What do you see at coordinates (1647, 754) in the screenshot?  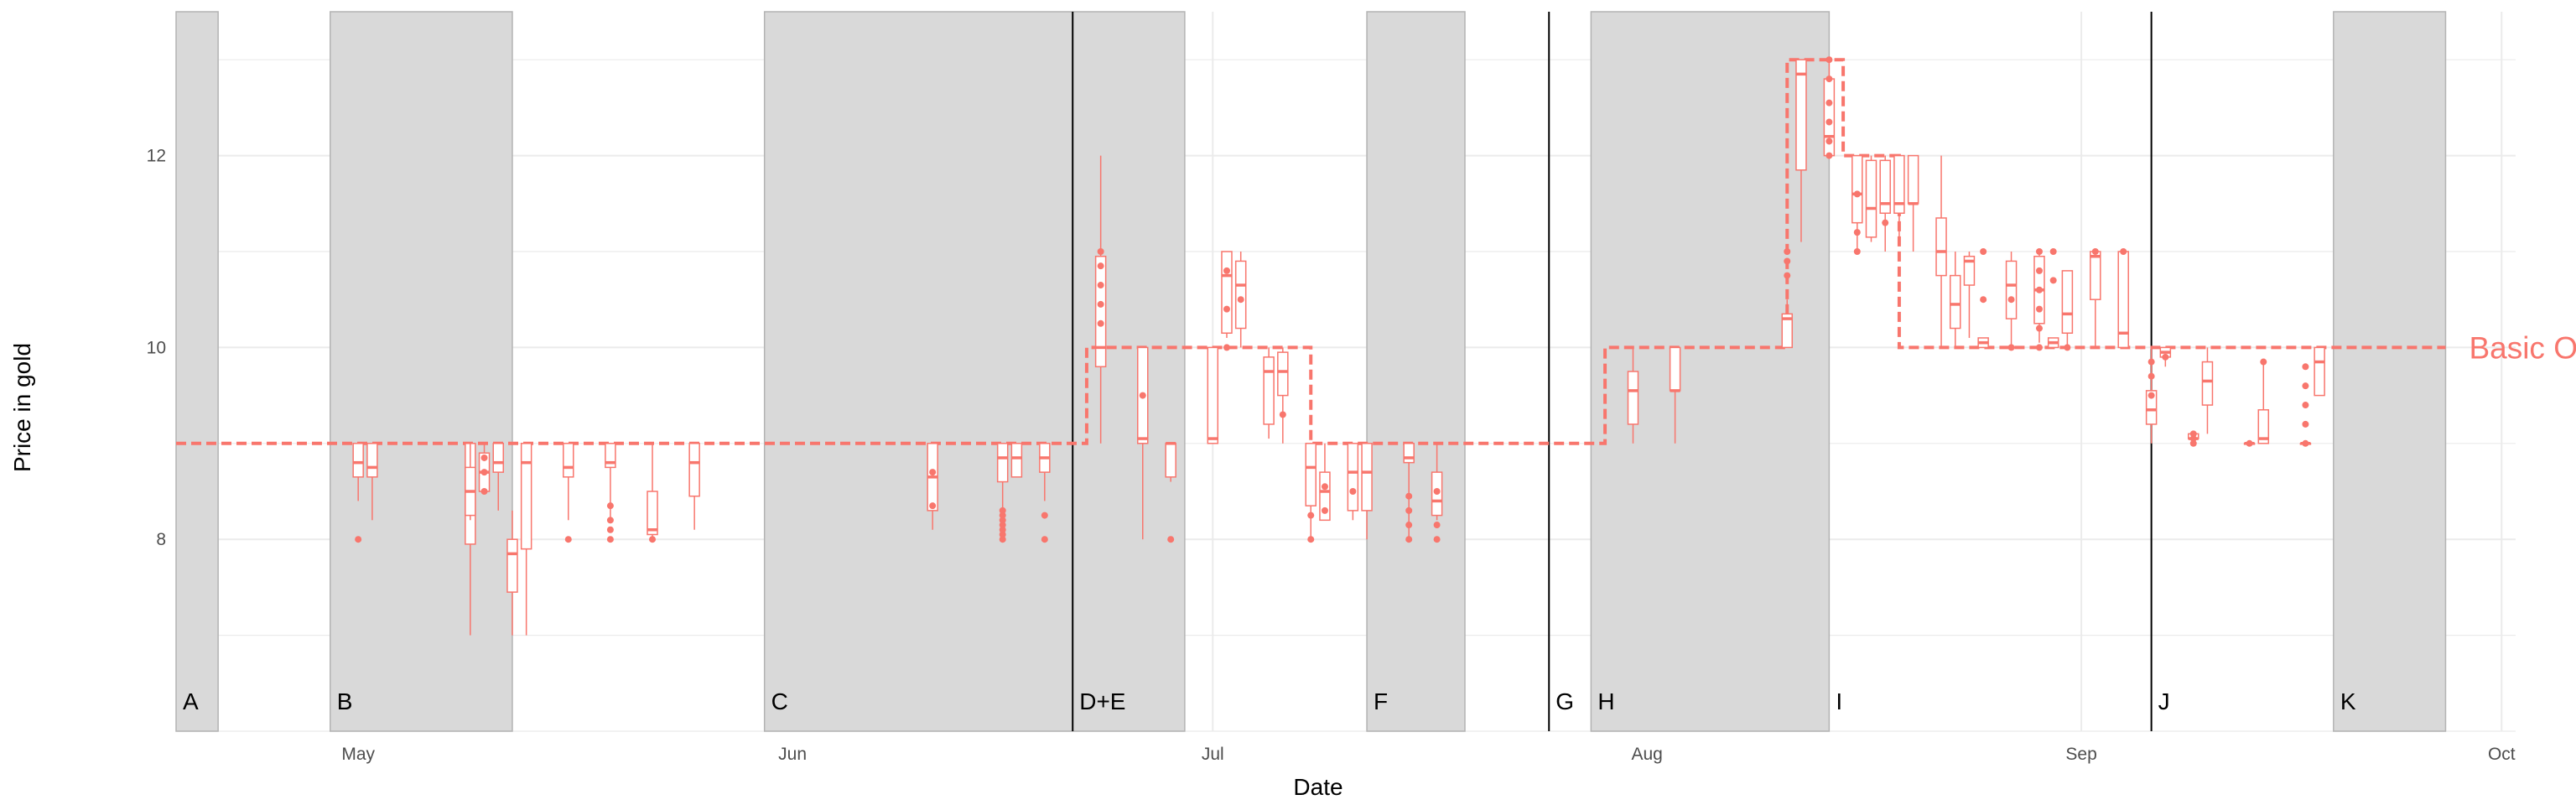 I see `x-tick-label: Aug` at bounding box center [1647, 754].